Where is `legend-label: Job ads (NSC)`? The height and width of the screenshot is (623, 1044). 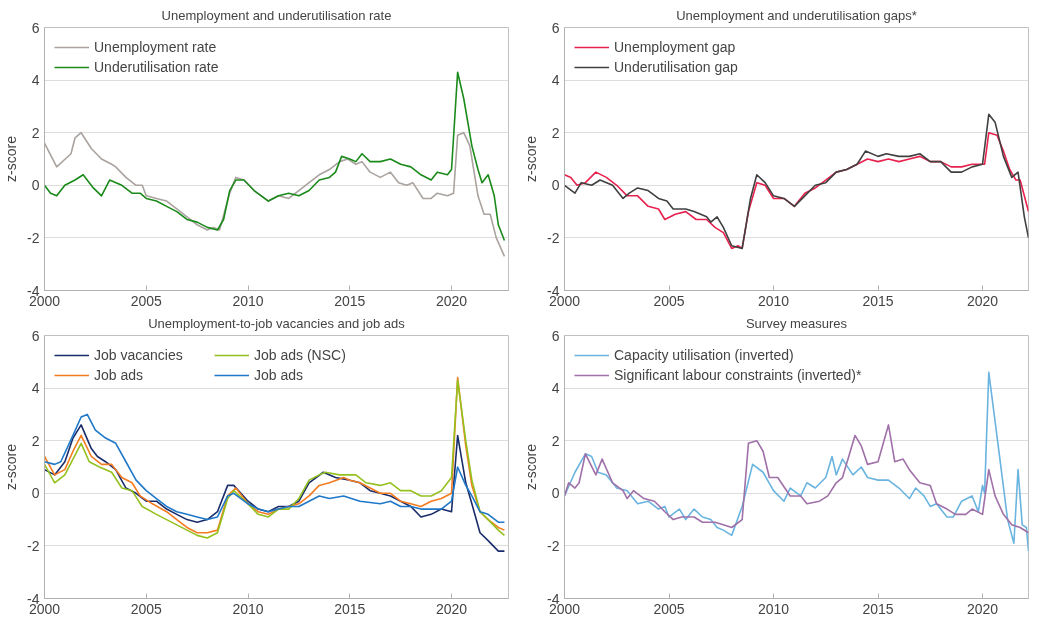 legend-label: Job ads (NSC) is located at coordinates (300, 355).